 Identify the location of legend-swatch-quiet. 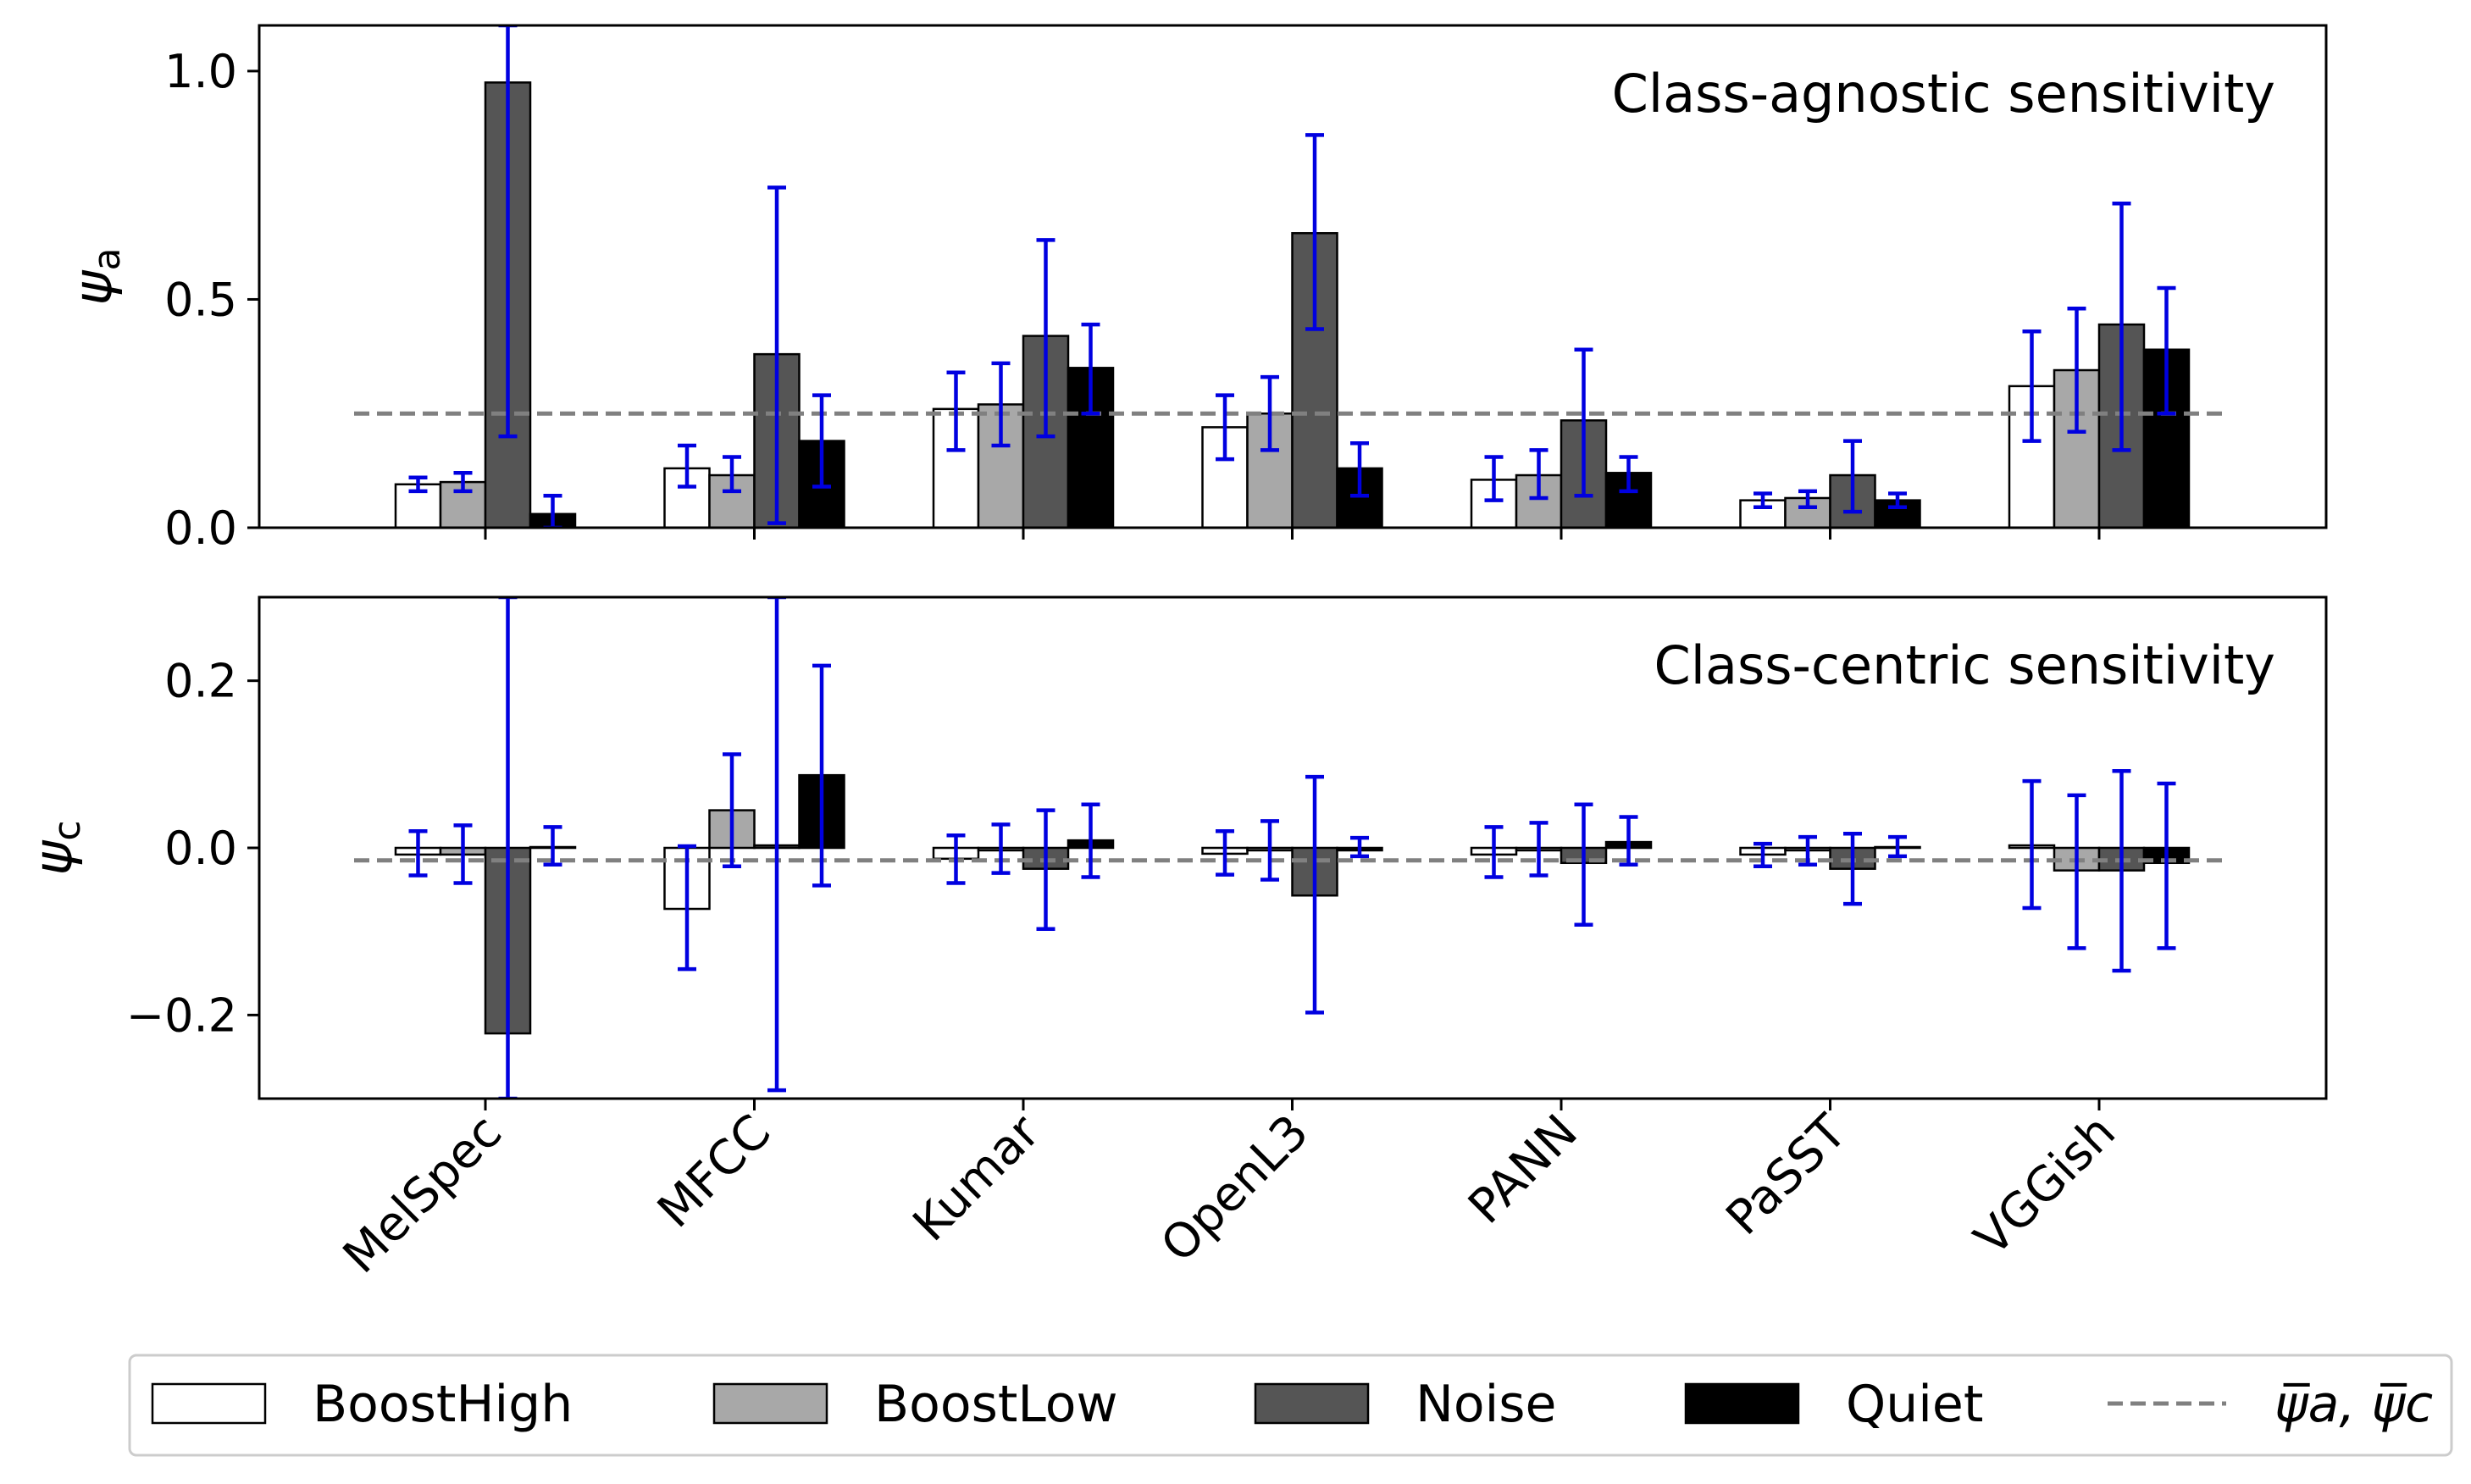
(1742, 1403).